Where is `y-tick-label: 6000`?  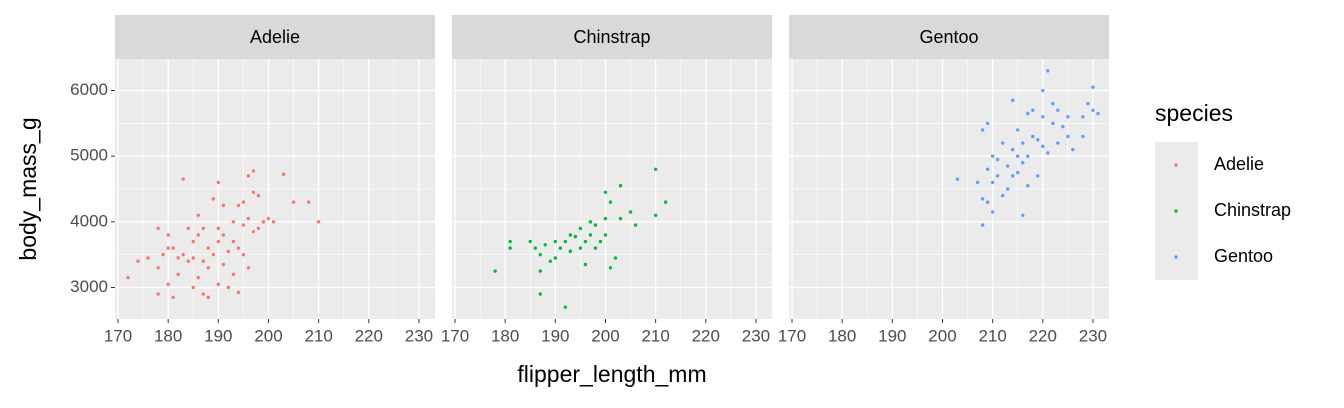 y-tick-label: 6000 is located at coordinates (89, 89).